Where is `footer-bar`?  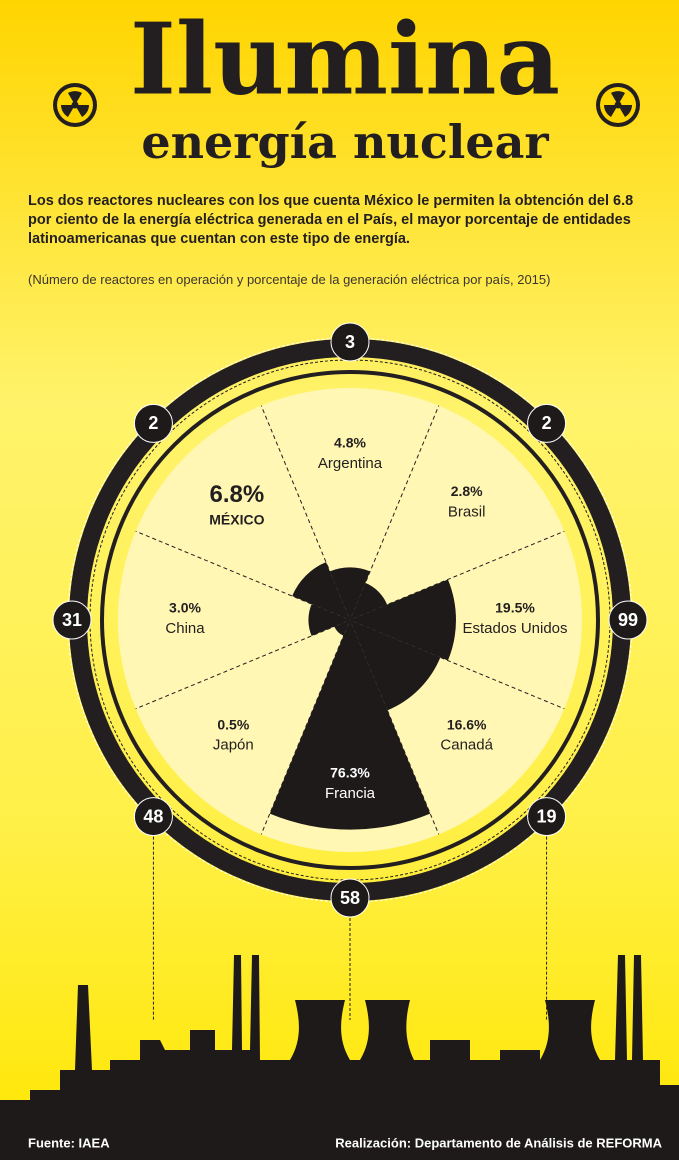
footer-bar is located at coordinates (339, 1144).